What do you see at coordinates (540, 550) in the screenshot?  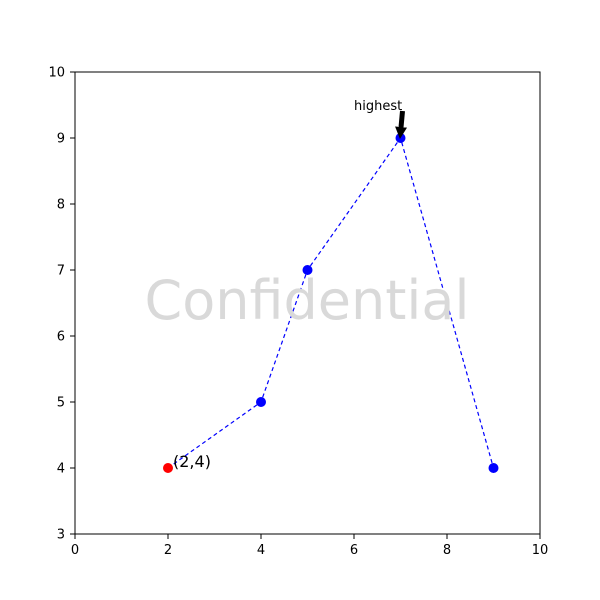 I see `x-tick-label: 10` at bounding box center [540, 550].